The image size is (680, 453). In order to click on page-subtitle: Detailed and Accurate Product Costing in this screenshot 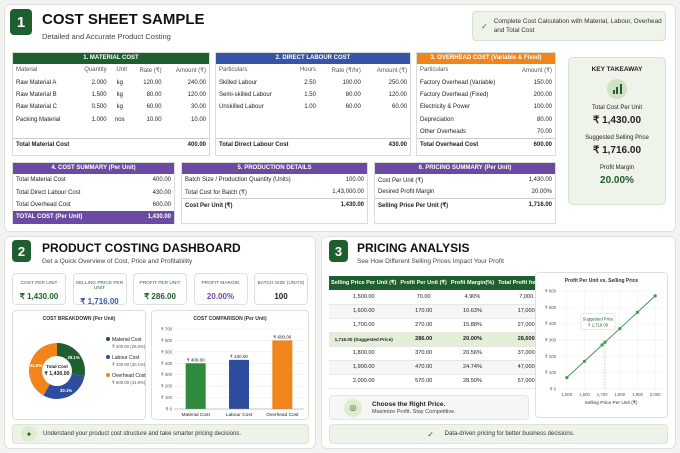, I will do `click(106, 36)`.